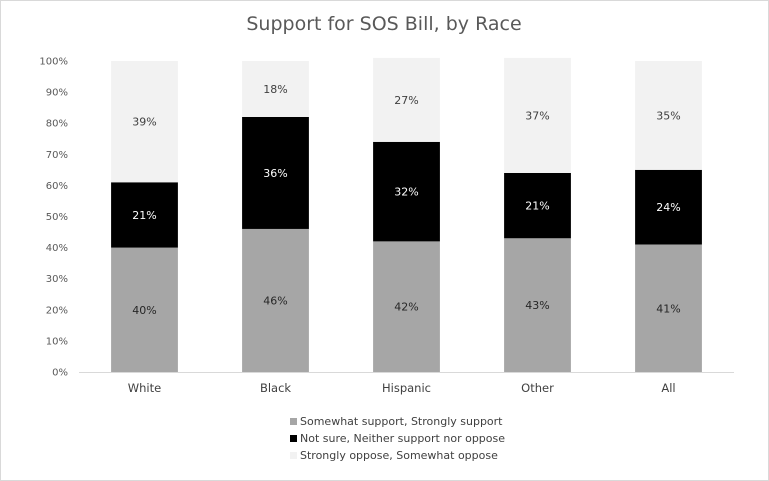 The image size is (769, 481). I want to click on legend-label: Somewhat support, Strongly support, so click(401, 421).